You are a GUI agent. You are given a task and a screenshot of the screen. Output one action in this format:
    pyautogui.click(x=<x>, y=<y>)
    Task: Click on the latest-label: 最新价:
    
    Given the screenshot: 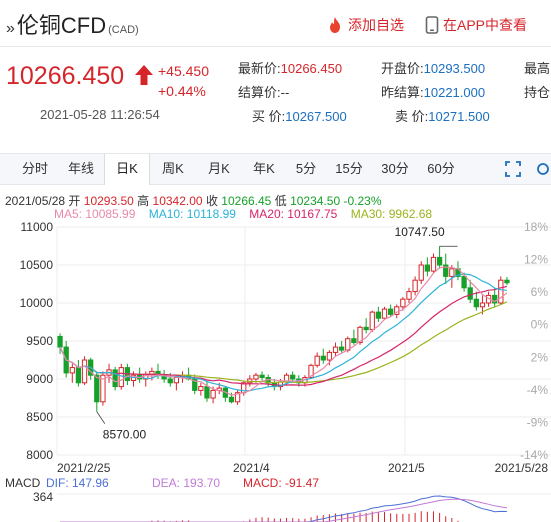 What is the action you would take?
    pyautogui.click(x=259, y=68)
    